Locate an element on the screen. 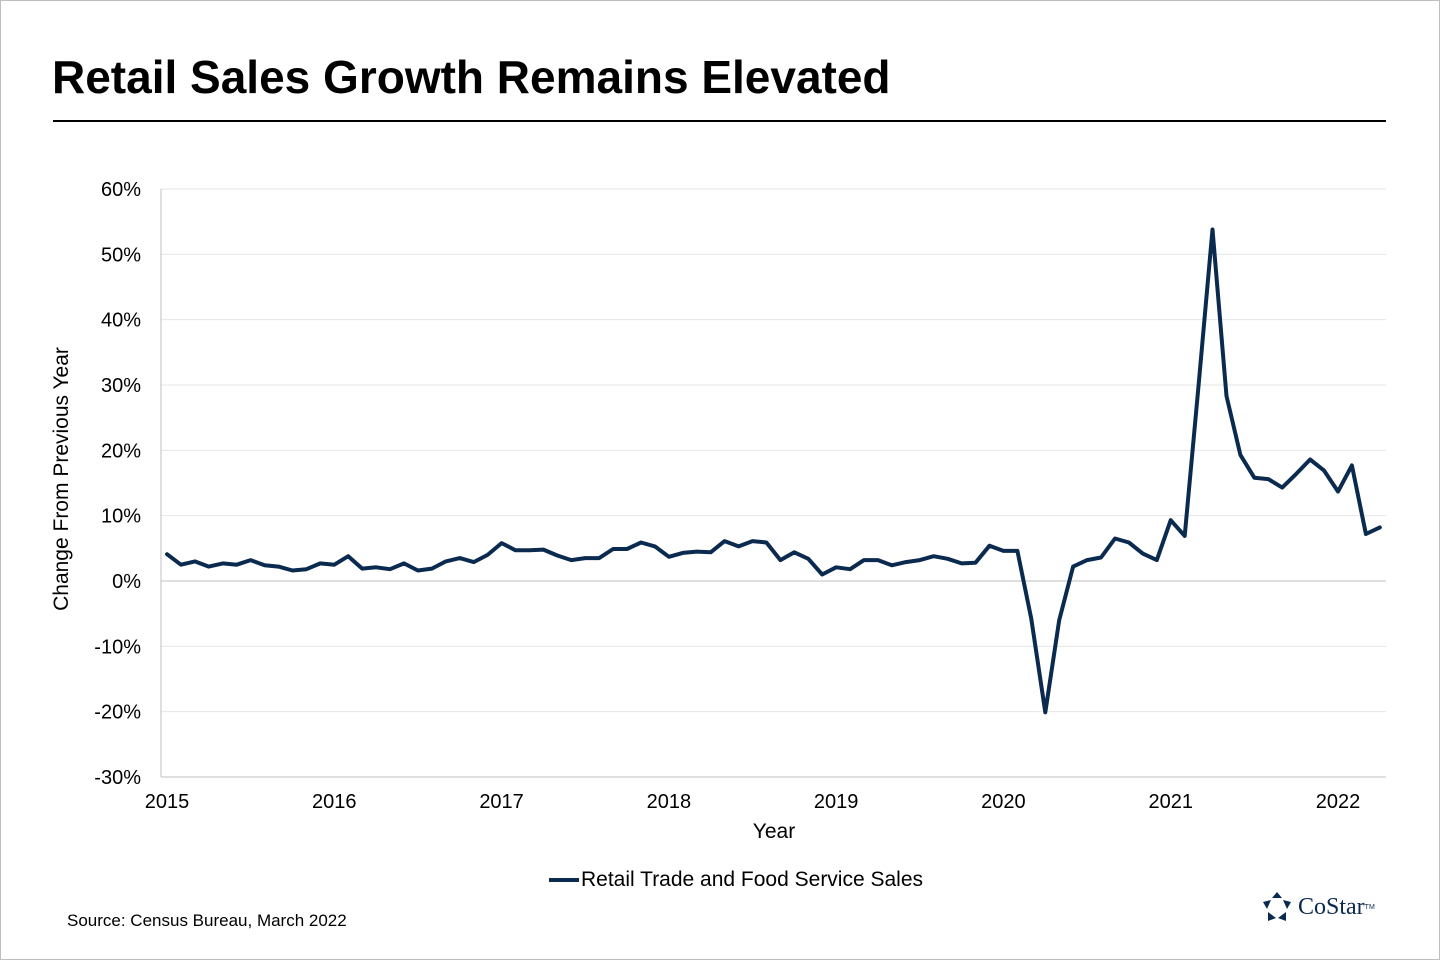 The height and width of the screenshot is (960, 1440). y-tick-label: -30% is located at coordinates (117, 778).